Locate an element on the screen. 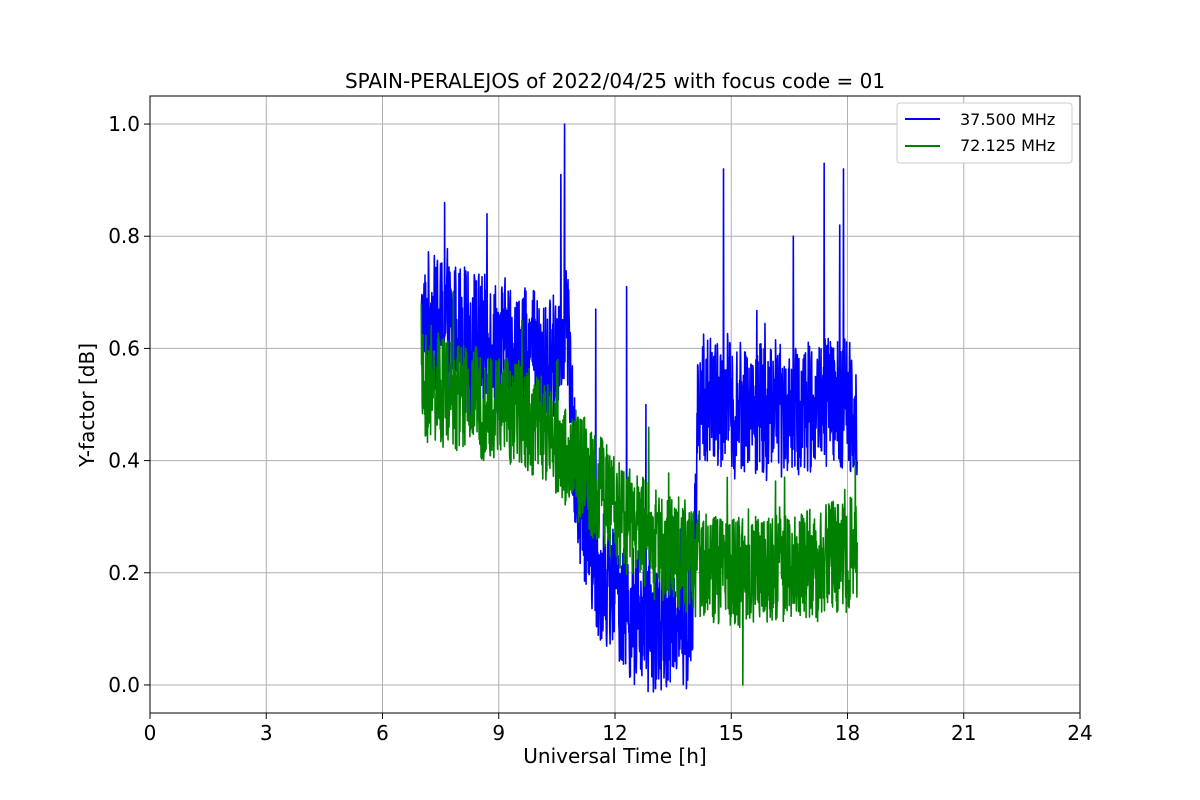  x-tick-label: 9 is located at coordinates (498, 733).